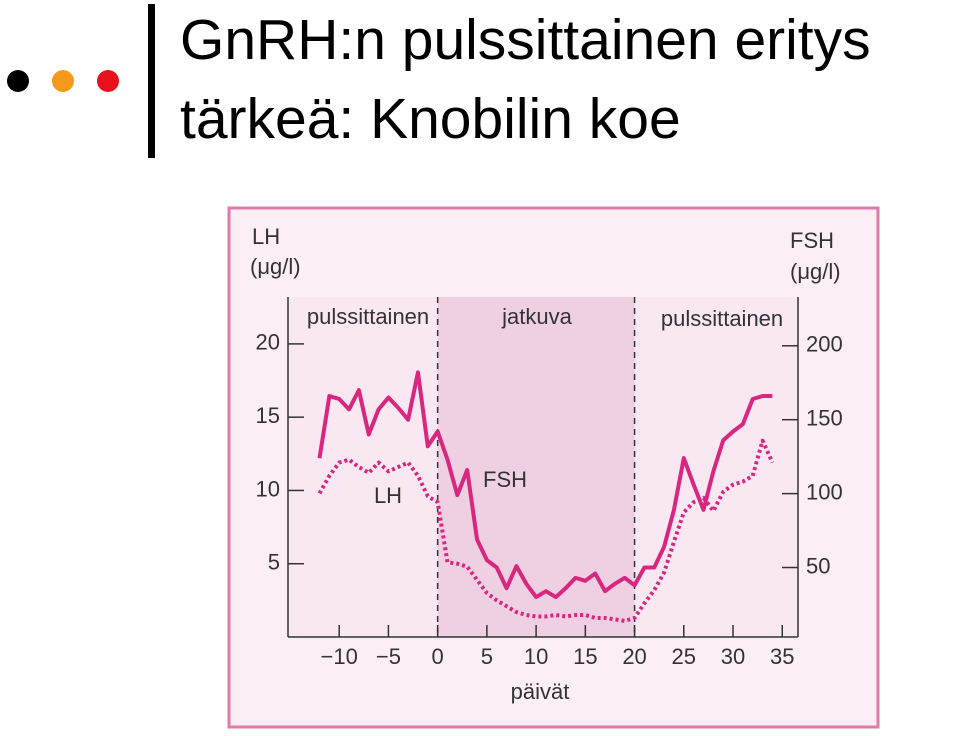 This screenshot has width=960, height=736. Describe the element at coordinates (339, 656) in the screenshot. I see `x-tick-label: −10` at that location.